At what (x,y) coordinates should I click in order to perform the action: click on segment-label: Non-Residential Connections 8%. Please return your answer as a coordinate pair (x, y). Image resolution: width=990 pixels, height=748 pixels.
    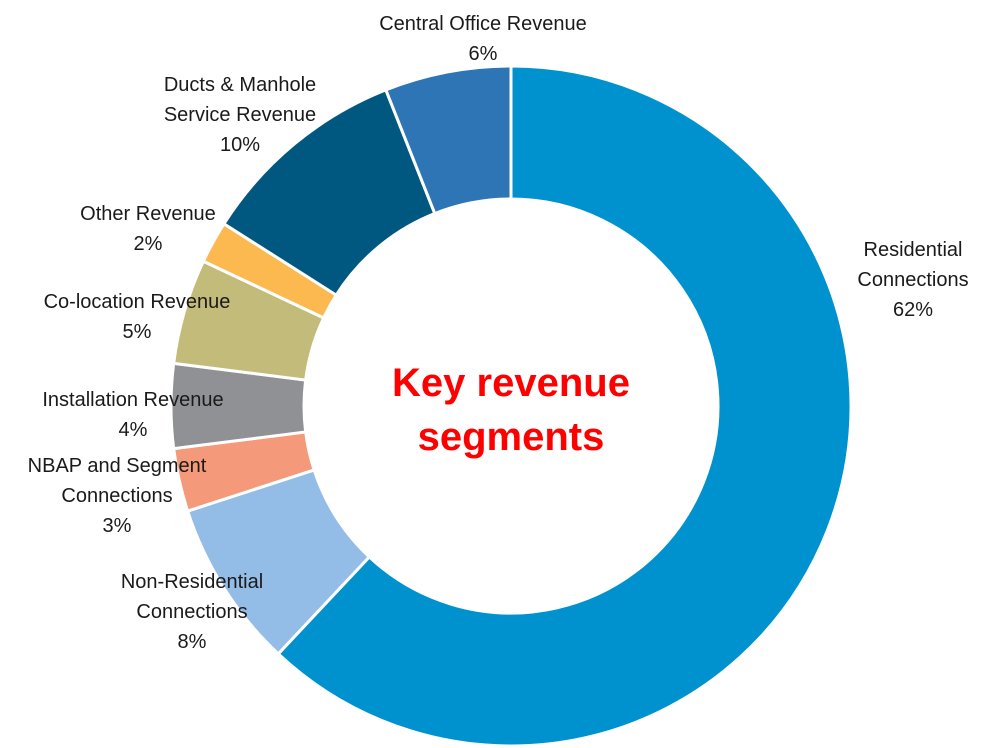
    Looking at the image, I should click on (192, 612).